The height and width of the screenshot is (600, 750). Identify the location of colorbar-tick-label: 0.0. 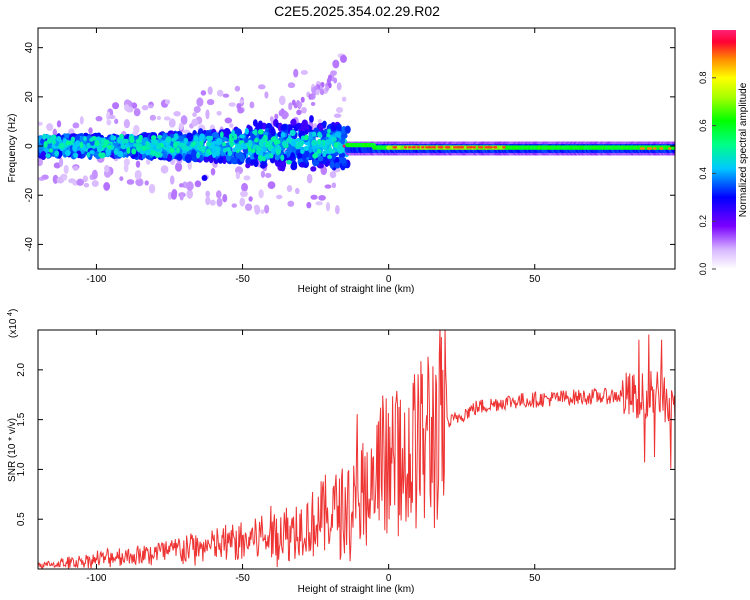
(703, 269).